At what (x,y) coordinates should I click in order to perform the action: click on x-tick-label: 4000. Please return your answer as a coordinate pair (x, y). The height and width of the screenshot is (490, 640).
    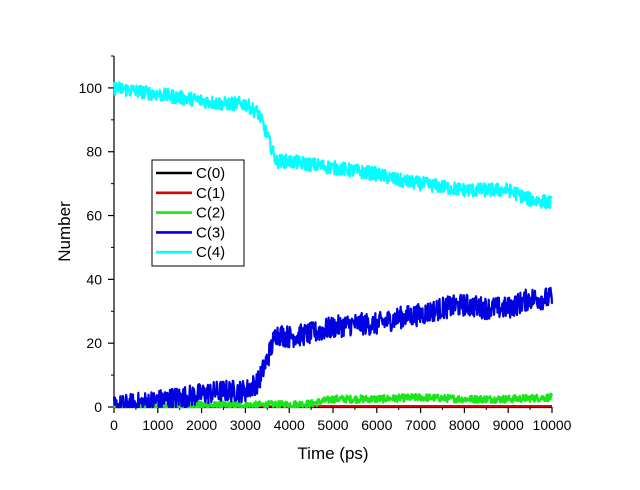
    Looking at the image, I should click on (289, 425).